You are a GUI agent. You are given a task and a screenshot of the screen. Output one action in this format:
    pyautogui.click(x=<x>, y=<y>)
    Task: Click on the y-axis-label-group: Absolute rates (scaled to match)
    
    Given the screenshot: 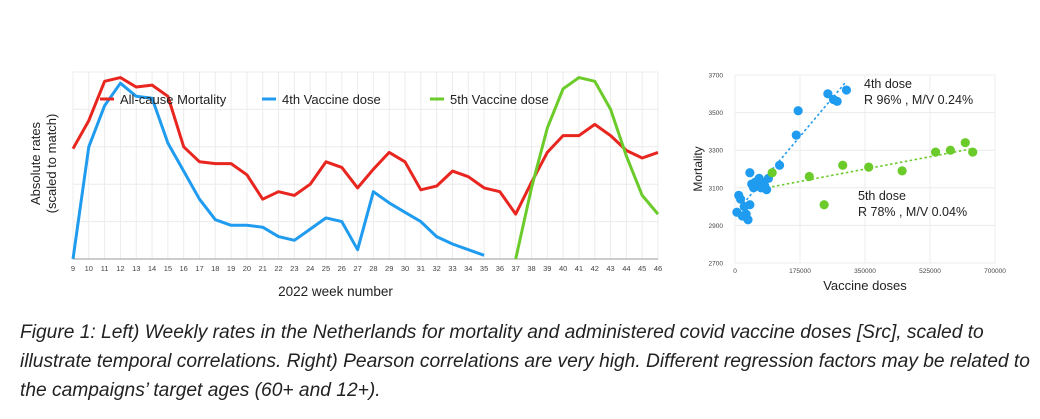 What is the action you would take?
    pyautogui.click(x=43, y=164)
    